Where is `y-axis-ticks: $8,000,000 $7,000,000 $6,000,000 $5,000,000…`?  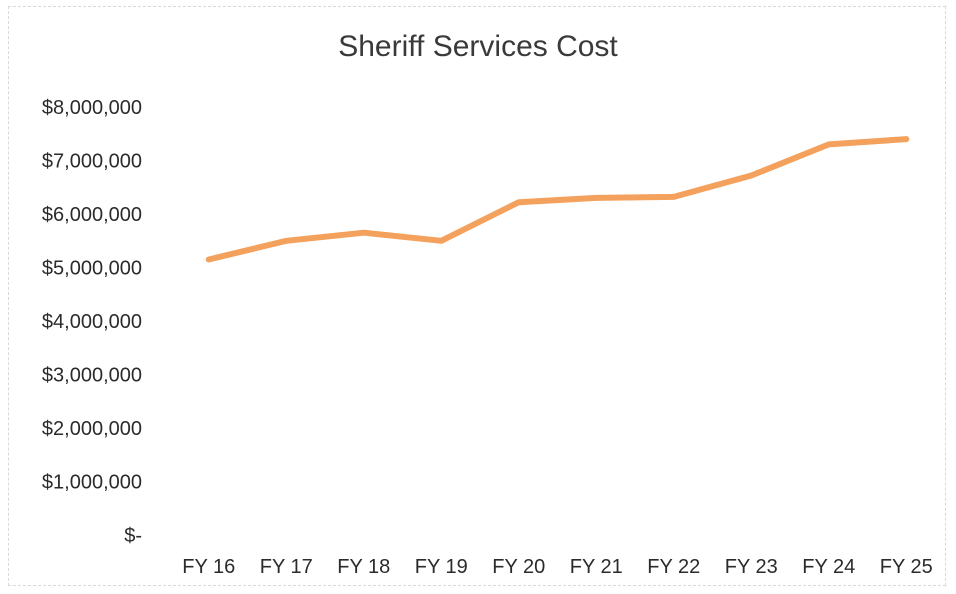
y-axis-ticks: $8,000,000 $7,000,000 $6,000,000 $5,000,000… is located at coordinates (92, 322).